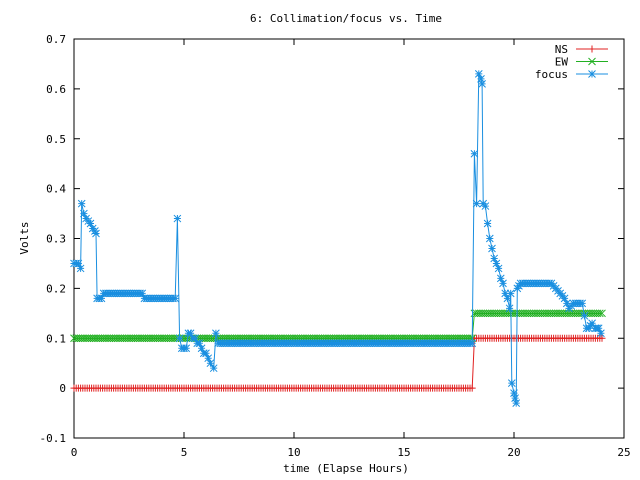  What do you see at coordinates (562, 62) in the screenshot?
I see `legend-label: EW` at bounding box center [562, 62].